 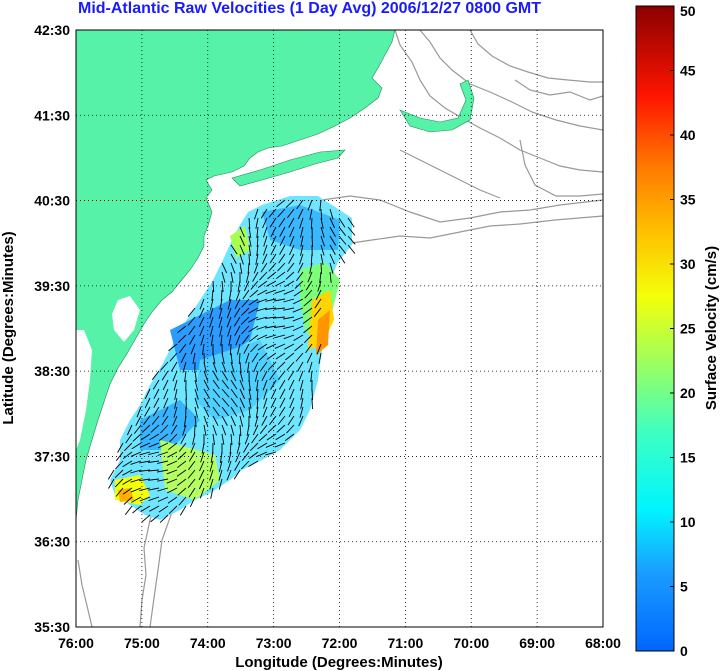 What do you see at coordinates (339, 662) in the screenshot?
I see `x-axis-label: Longitude (Degrees:Minutes)` at bounding box center [339, 662].